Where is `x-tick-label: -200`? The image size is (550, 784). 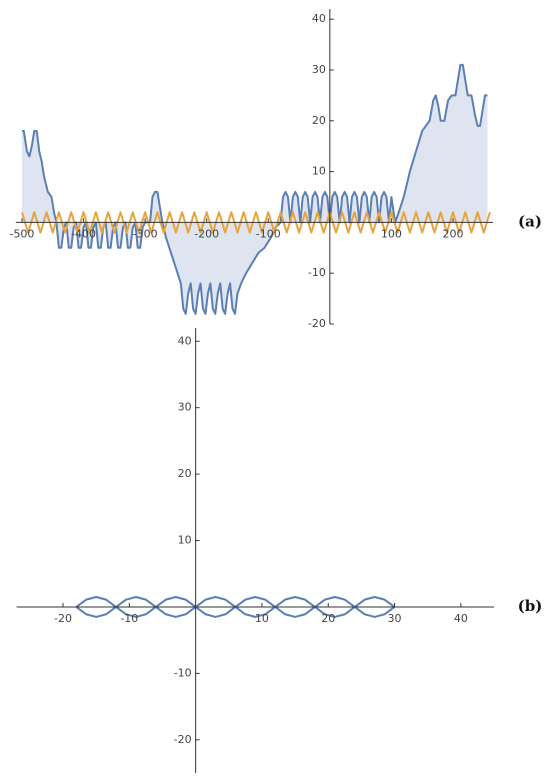 x-tick-label: -200 is located at coordinates (206, 233).